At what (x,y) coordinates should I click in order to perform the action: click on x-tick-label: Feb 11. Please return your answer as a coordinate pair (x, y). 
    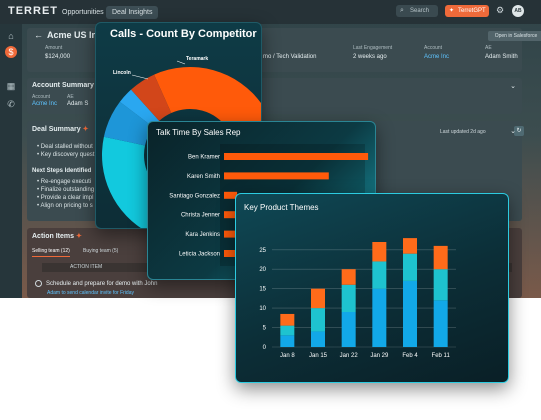
    Looking at the image, I should click on (441, 356).